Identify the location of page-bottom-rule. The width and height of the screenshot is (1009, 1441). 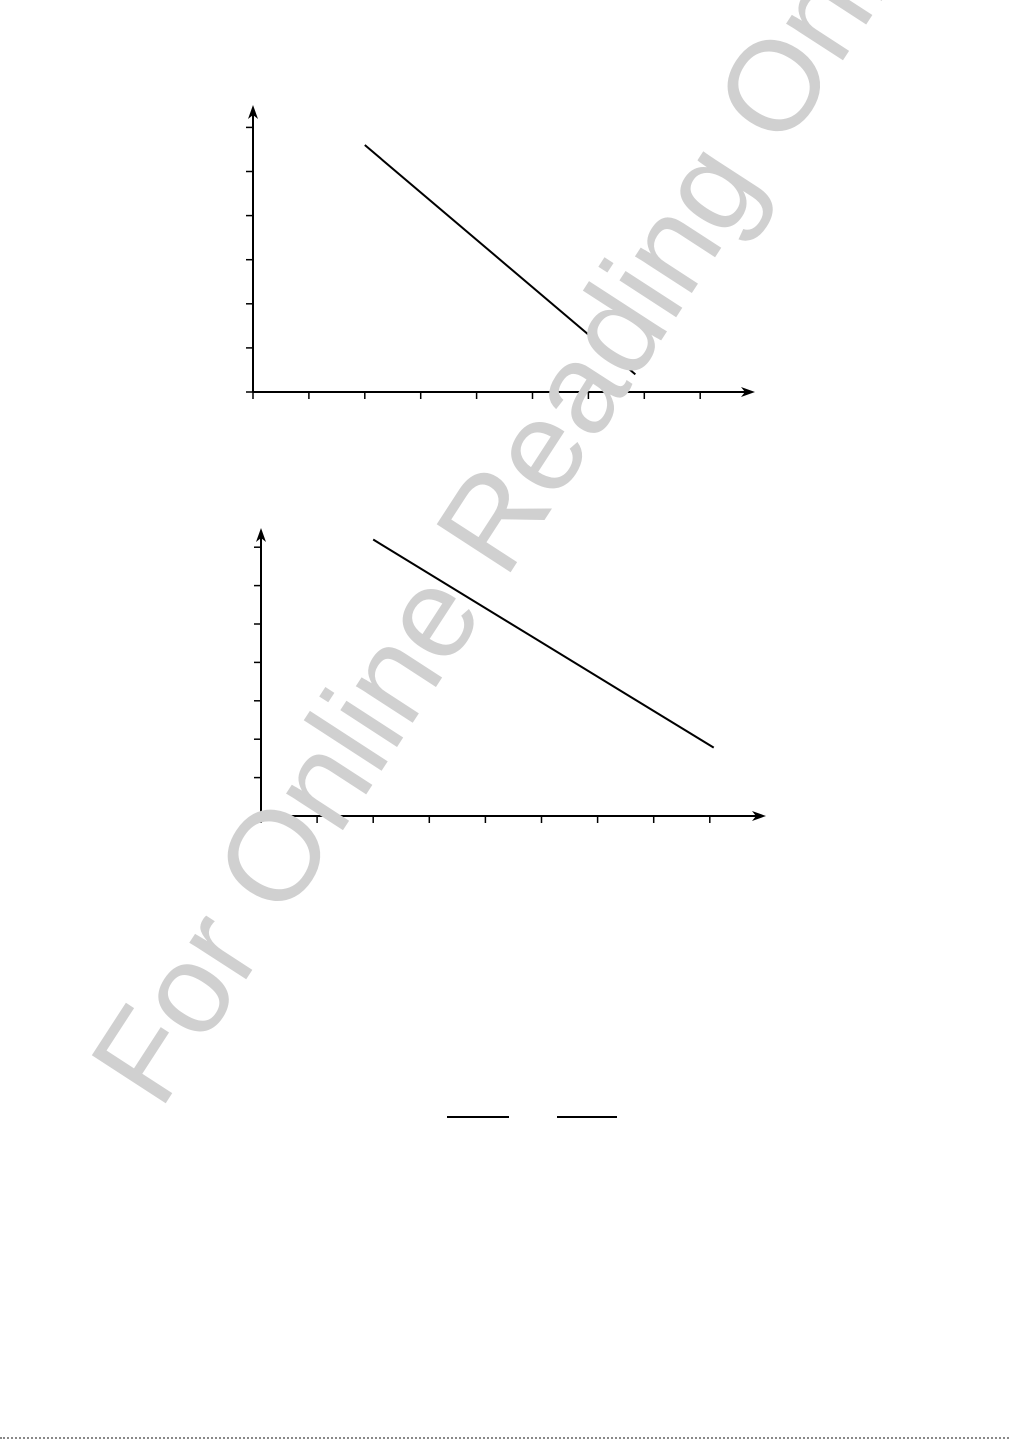
(504, 1438).